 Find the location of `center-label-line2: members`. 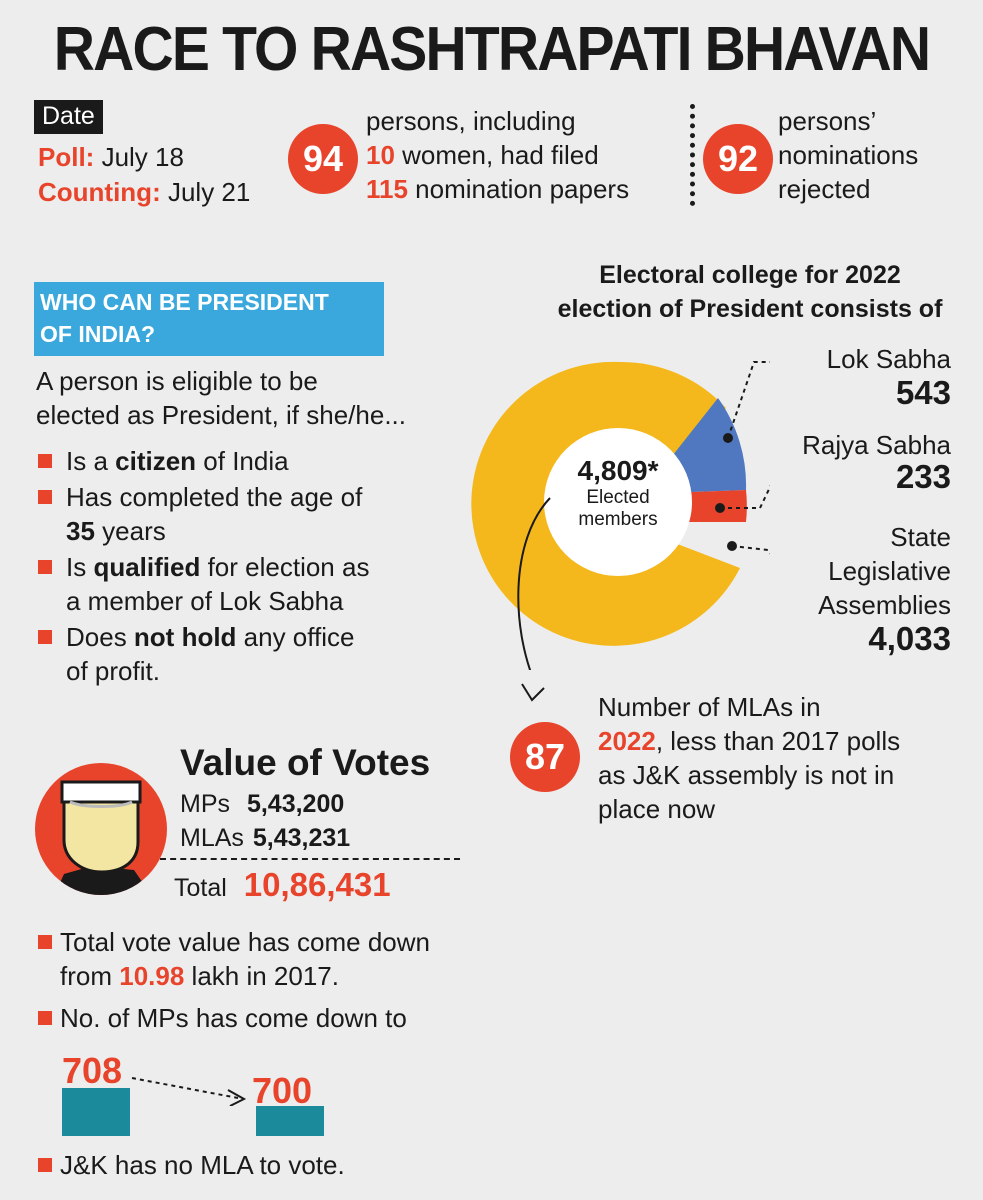

center-label-line2: members is located at coordinates (618, 519).